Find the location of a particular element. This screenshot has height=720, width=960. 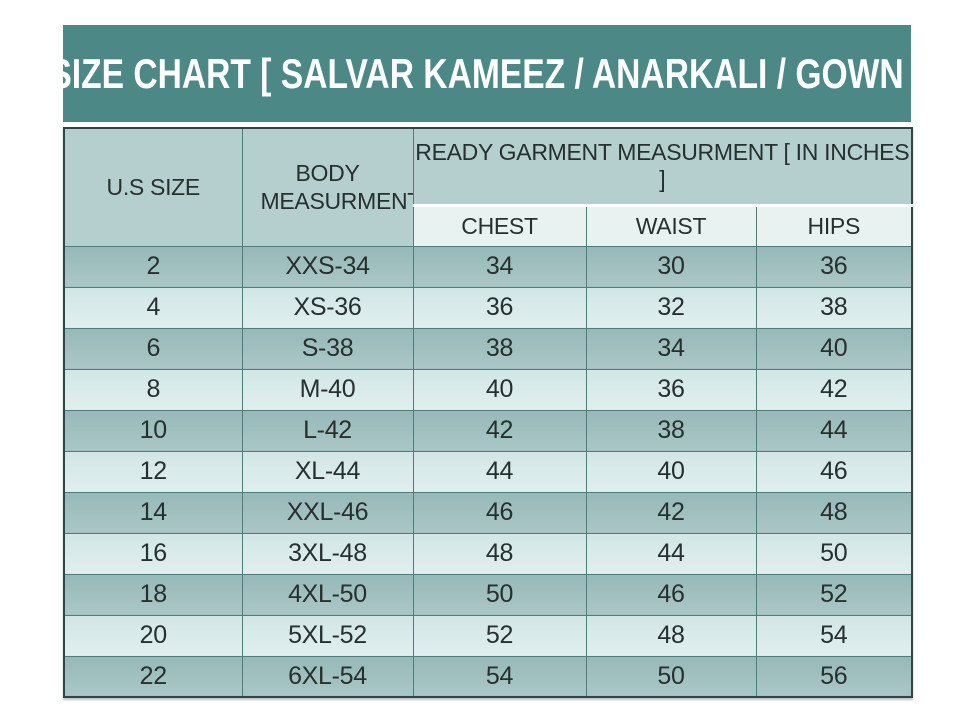

table-row: 14 XXL-46 46 42 48 is located at coordinates (488, 512).